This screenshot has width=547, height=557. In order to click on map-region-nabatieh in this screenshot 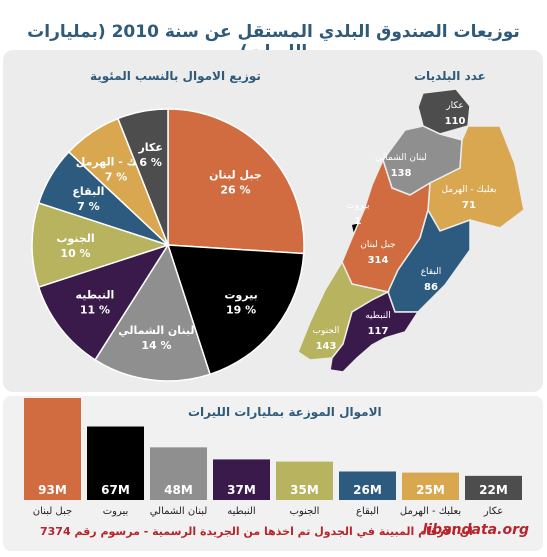, I will do `click(374, 331)`.